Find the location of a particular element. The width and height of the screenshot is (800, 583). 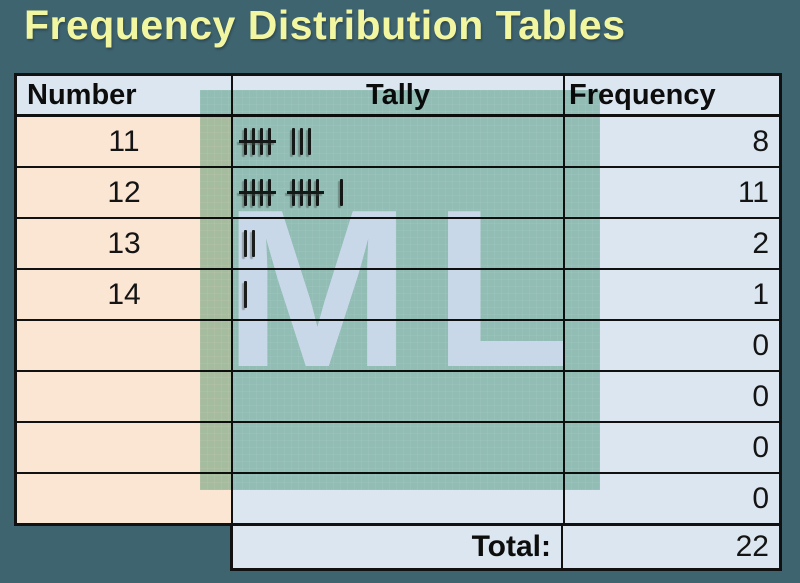

total-row: Total: 22 is located at coordinates (506, 548).